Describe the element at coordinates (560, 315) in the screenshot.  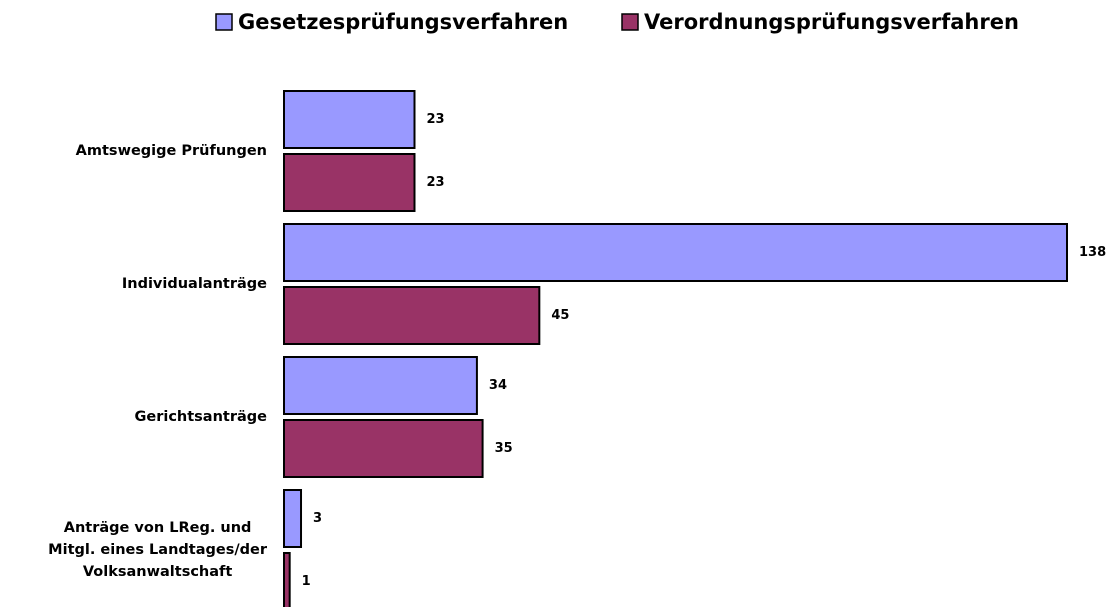
I see `value-label: 45` at that location.